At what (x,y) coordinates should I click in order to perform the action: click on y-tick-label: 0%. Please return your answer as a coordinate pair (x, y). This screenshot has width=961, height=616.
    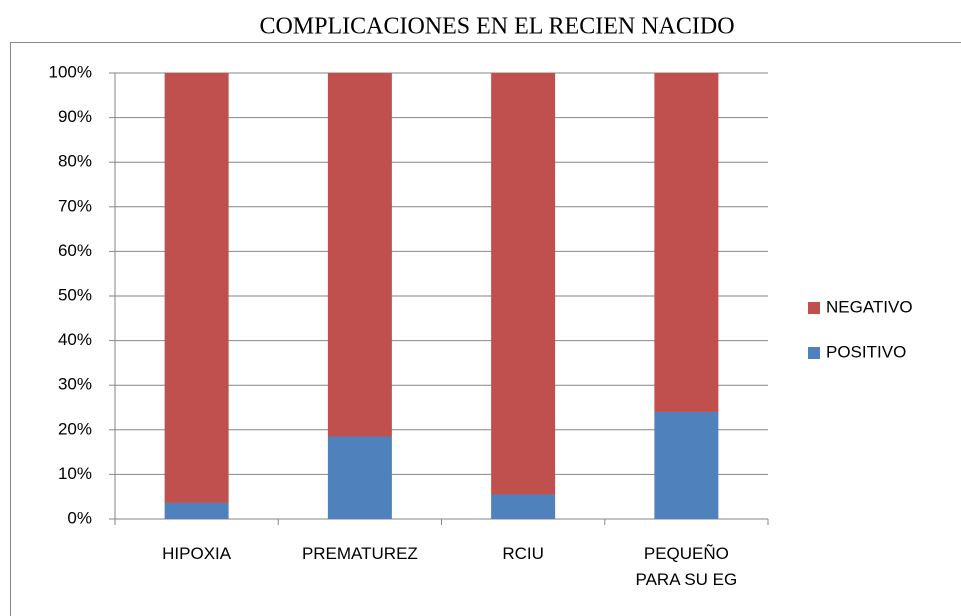
    Looking at the image, I should click on (79, 517).